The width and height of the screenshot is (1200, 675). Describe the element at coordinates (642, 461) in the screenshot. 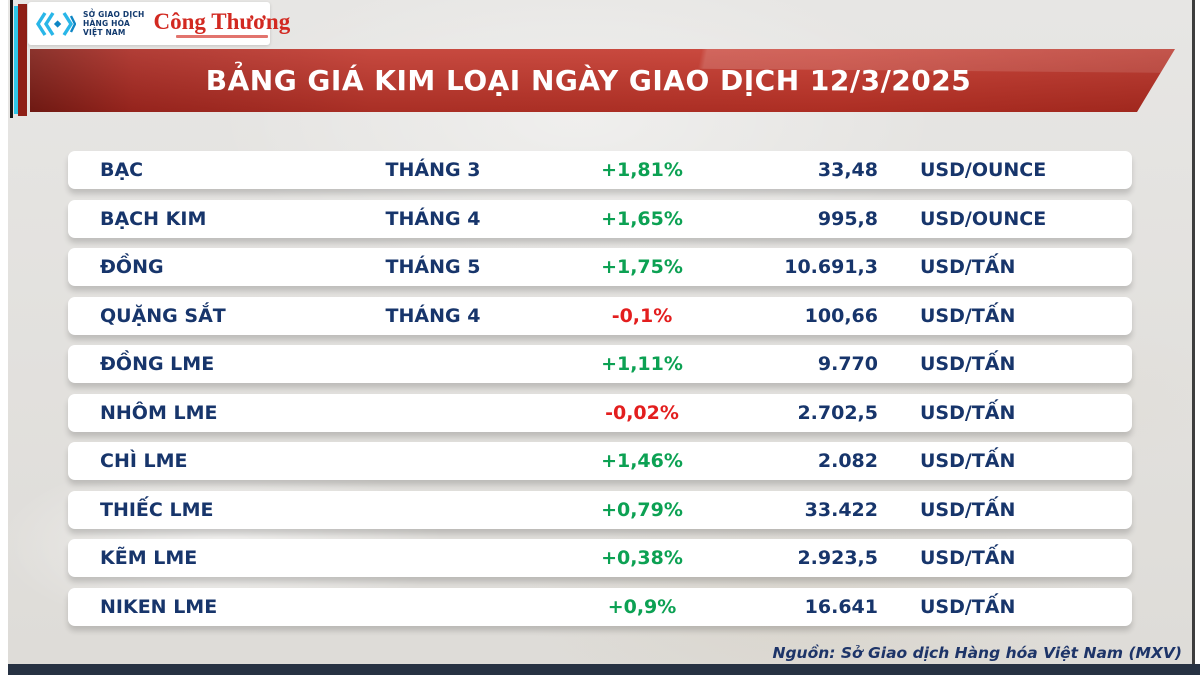

I see `change-percent: +1,46%` at that location.